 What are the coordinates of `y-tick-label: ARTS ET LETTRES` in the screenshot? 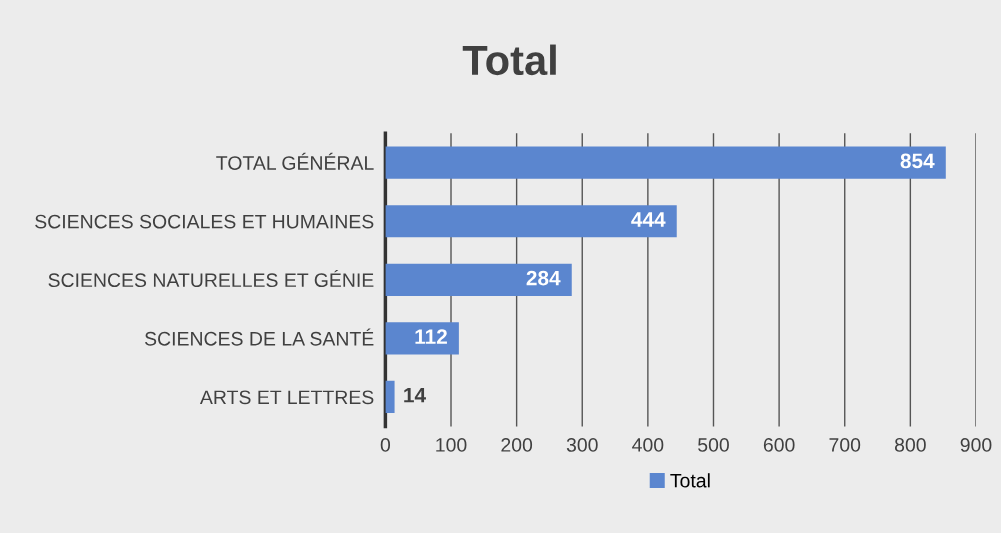 It's located at (286, 397).